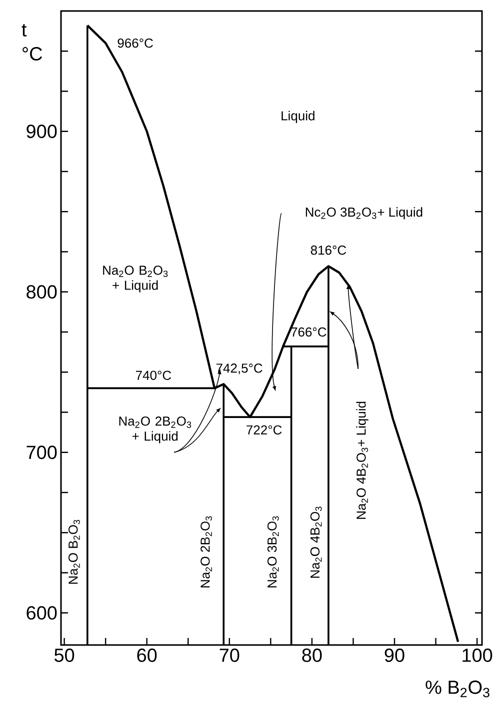  Describe the element at coordinates (394, 655) in the screenshot. I see `x-tick-label: 90` at that location.